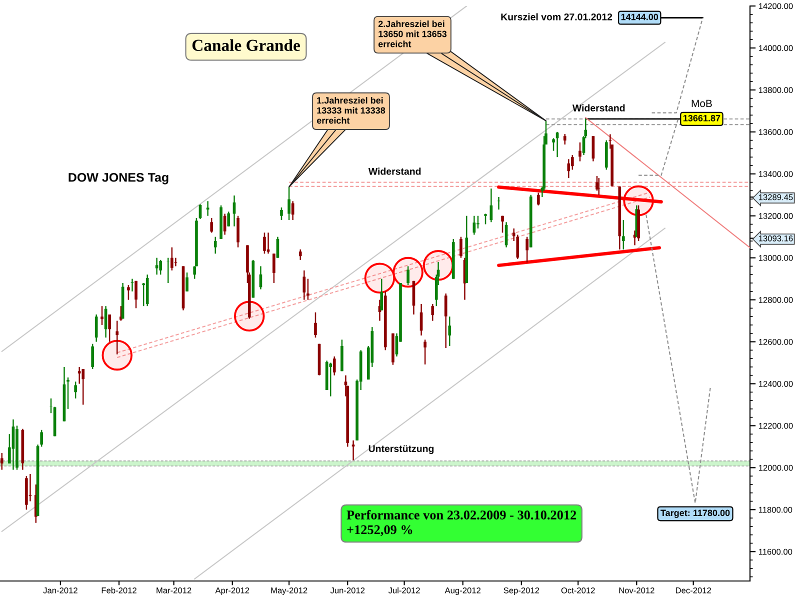 This screenshot has width=800, height=600. What do you see at coordinates (412, 34) in the screenshot?
I see `annotation: 2.Jahresziel bei 13650 mit 13653 erreicht` at bounding box center [412, 34].